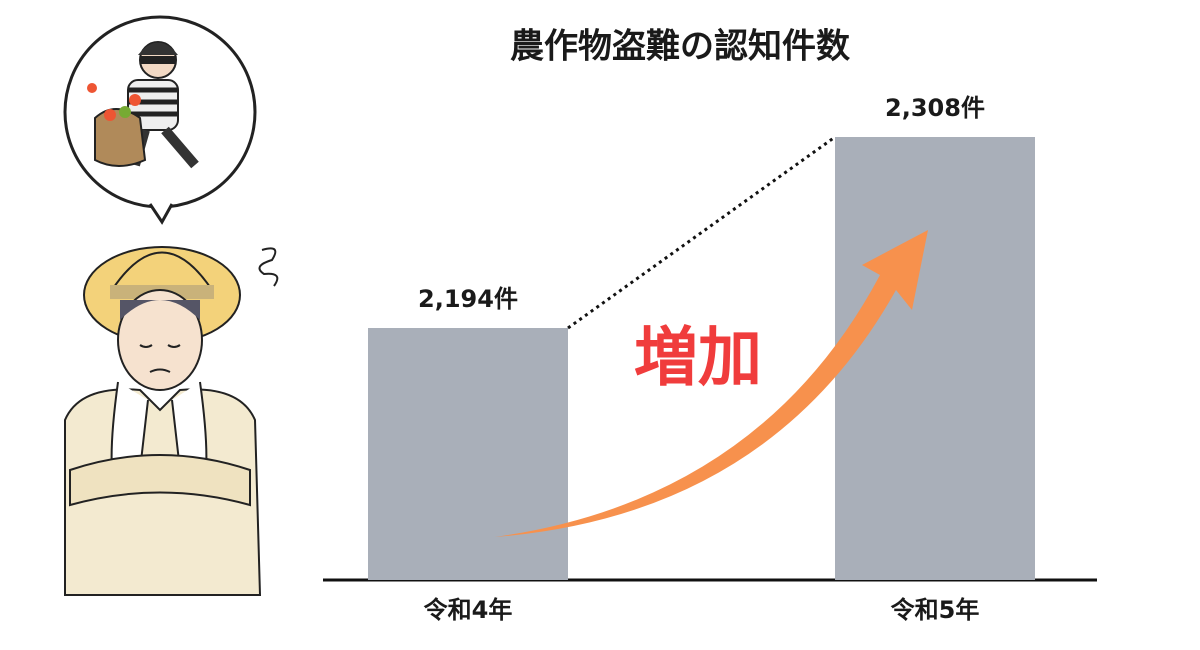  Describe the element at coordinates (935, 610) in the screenshot. I see `x-tick-label: 令和5年` at that location.